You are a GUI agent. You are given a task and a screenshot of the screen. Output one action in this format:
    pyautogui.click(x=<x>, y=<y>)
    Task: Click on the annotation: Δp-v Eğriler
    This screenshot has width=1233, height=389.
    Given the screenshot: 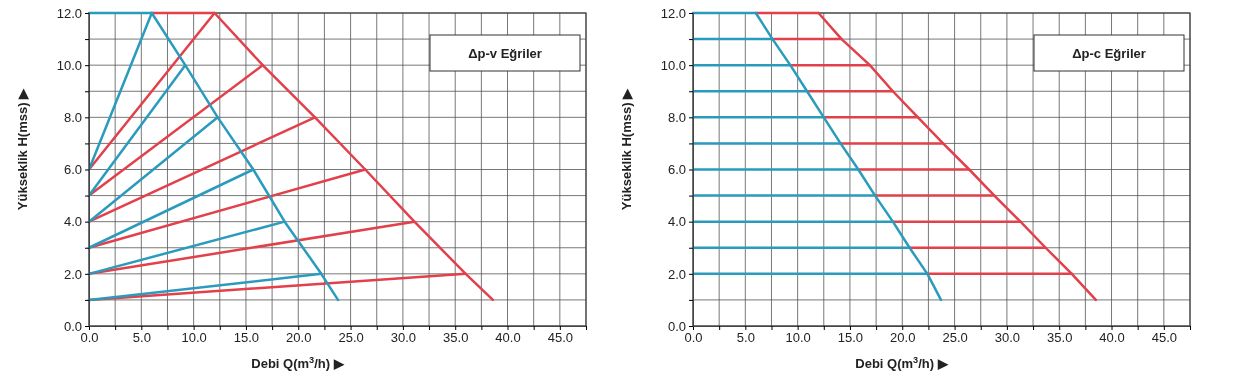 What is the action you would take?
    pyautogui.click(x=505, y=53)
    